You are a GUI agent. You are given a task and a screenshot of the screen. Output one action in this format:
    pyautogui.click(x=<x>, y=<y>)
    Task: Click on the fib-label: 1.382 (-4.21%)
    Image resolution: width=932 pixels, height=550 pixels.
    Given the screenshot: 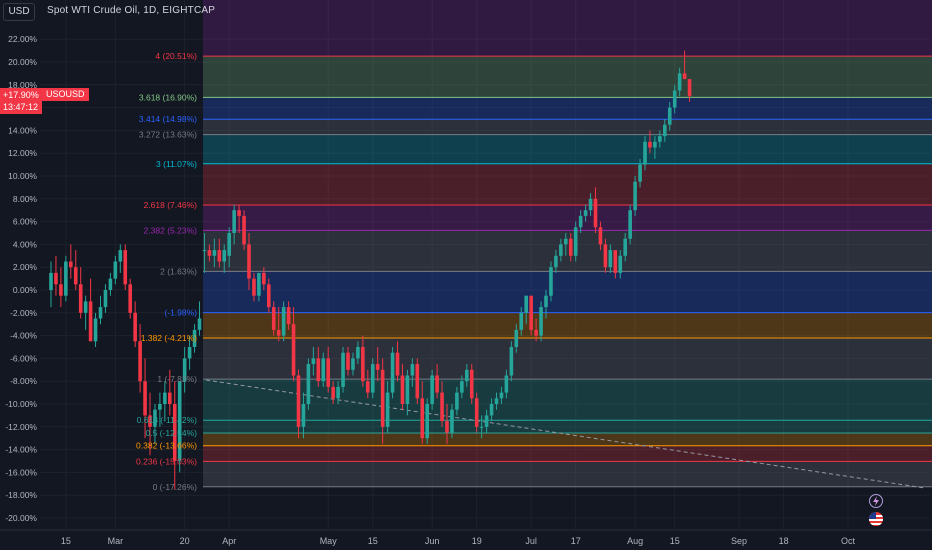 What is the action you would take?
    pyautogui.click(x=169, y=338)
    